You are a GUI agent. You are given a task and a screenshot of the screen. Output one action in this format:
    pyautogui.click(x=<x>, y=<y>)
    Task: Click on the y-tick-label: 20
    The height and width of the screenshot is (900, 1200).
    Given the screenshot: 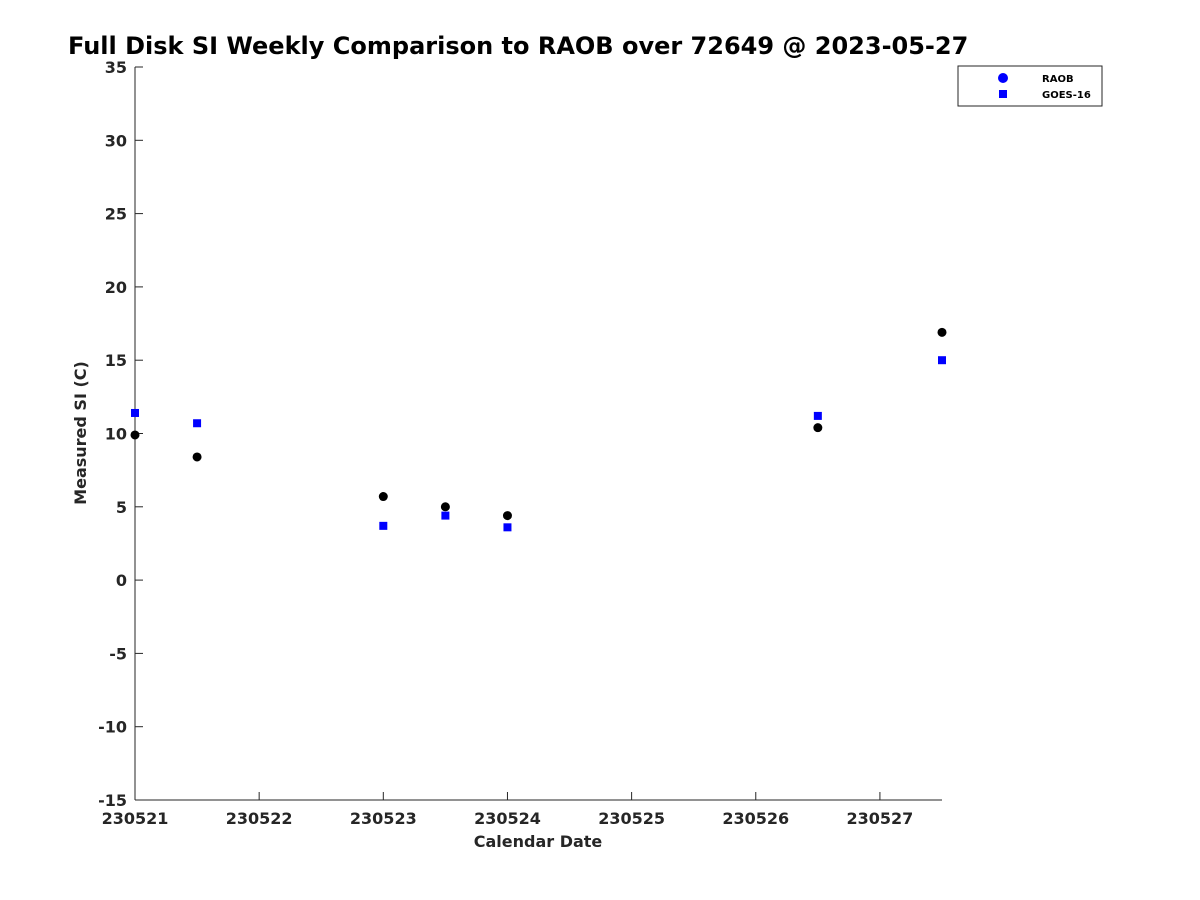 What is the action you would take?
    pyautogui.click(x=116, y=287)
    